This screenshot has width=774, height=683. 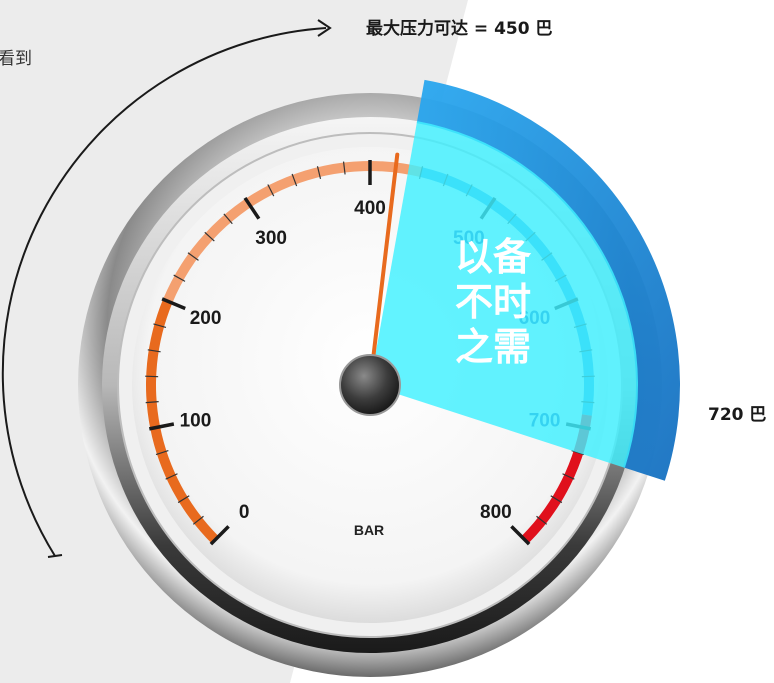 What do you see at coordinates (196, 421) in the screenshot?
I see `tick-label: 100` at bounding box center [196, 421].